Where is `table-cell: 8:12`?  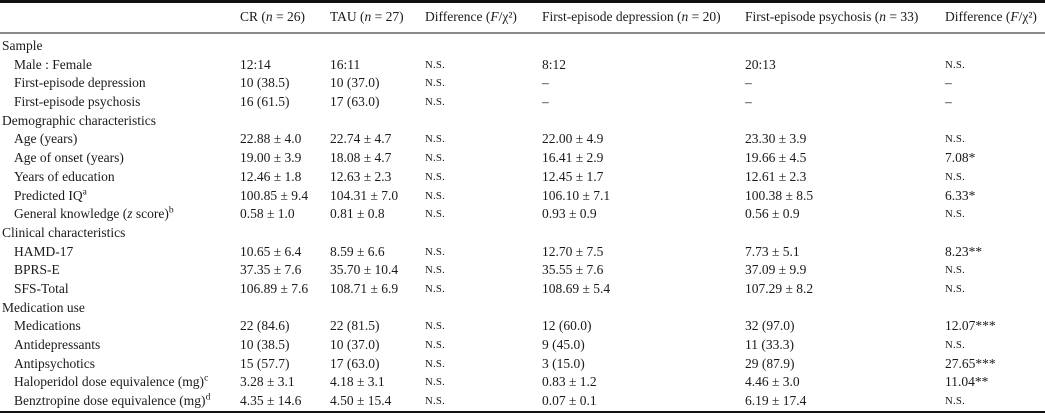
table-cell: 8:12 is located at coordinates (554, 64).